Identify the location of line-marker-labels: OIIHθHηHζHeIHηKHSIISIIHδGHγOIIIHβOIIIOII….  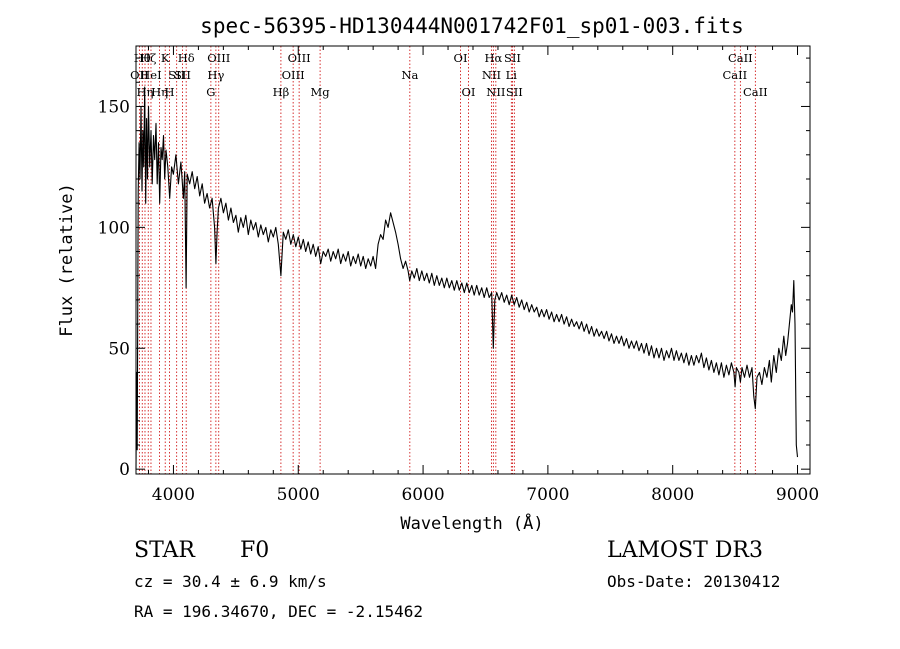
(449, 75).